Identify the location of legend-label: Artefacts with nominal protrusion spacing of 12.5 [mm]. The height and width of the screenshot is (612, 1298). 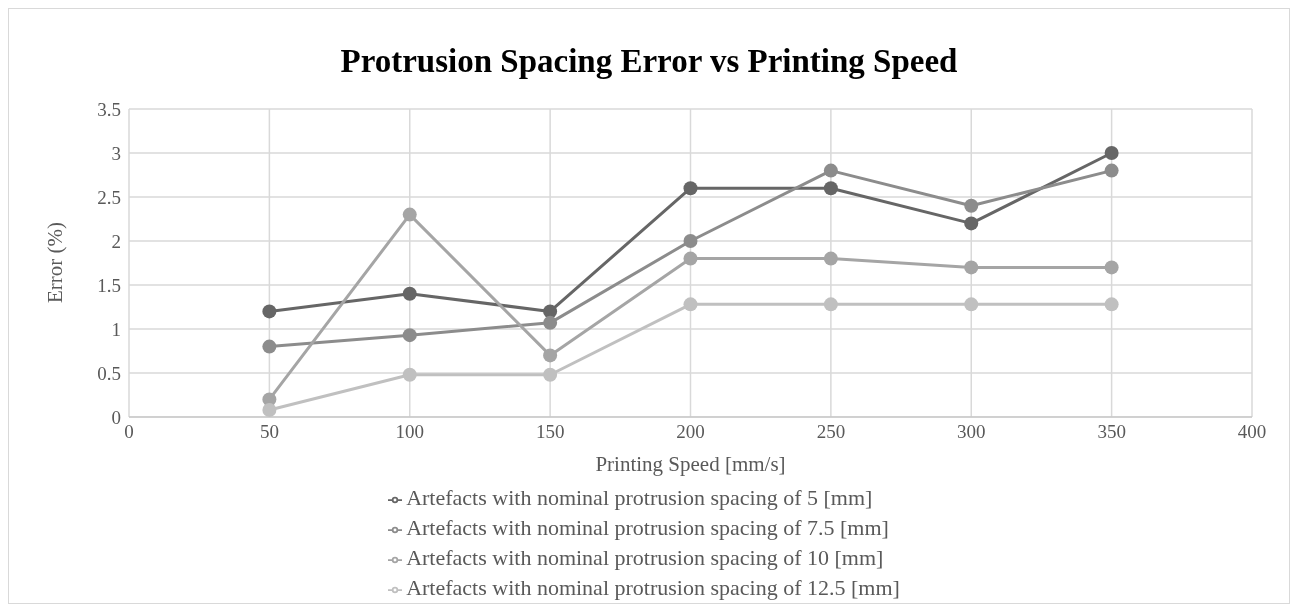
(653, 587).